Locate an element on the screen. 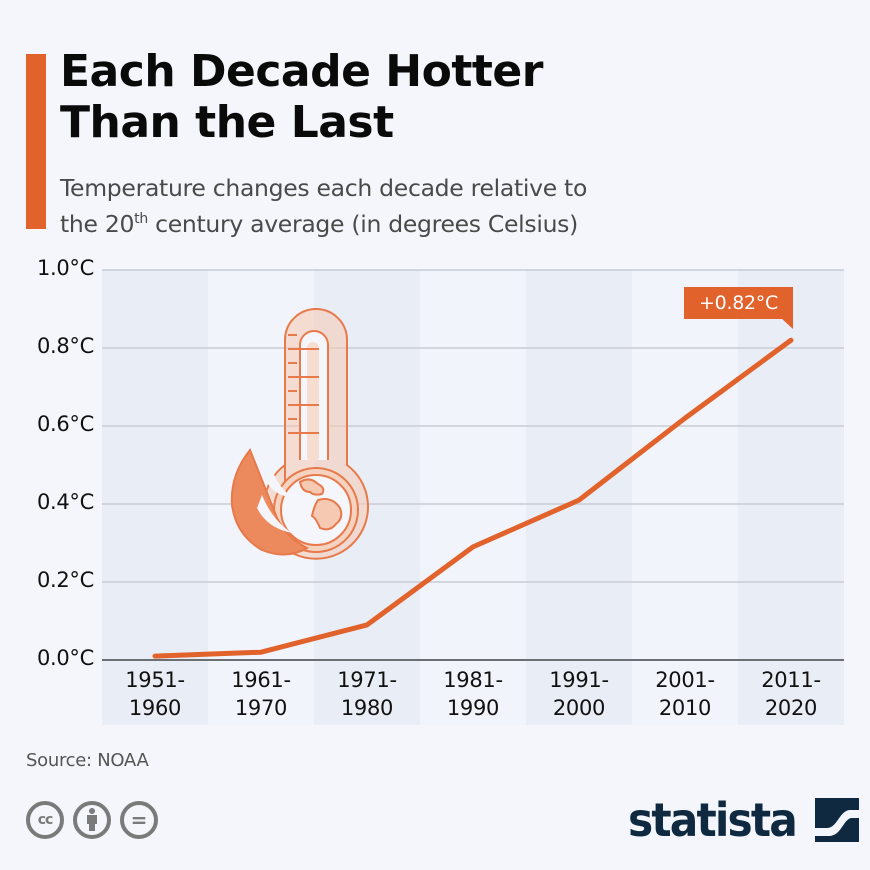 This screenshot has width=870, height=870. y-tick-label: 0.2°C is located at coordinates (65, 580).